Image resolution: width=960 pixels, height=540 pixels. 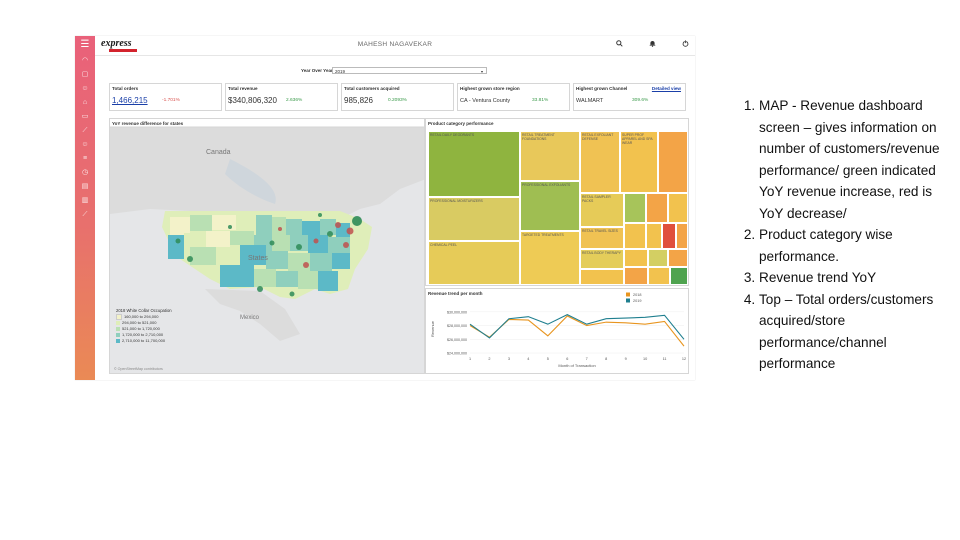 What do you see at coordinates (550, 258) in the screenshot?
I see `treemap-cell: TARGETED TREATMENTS` at bounding box center [550, 258].